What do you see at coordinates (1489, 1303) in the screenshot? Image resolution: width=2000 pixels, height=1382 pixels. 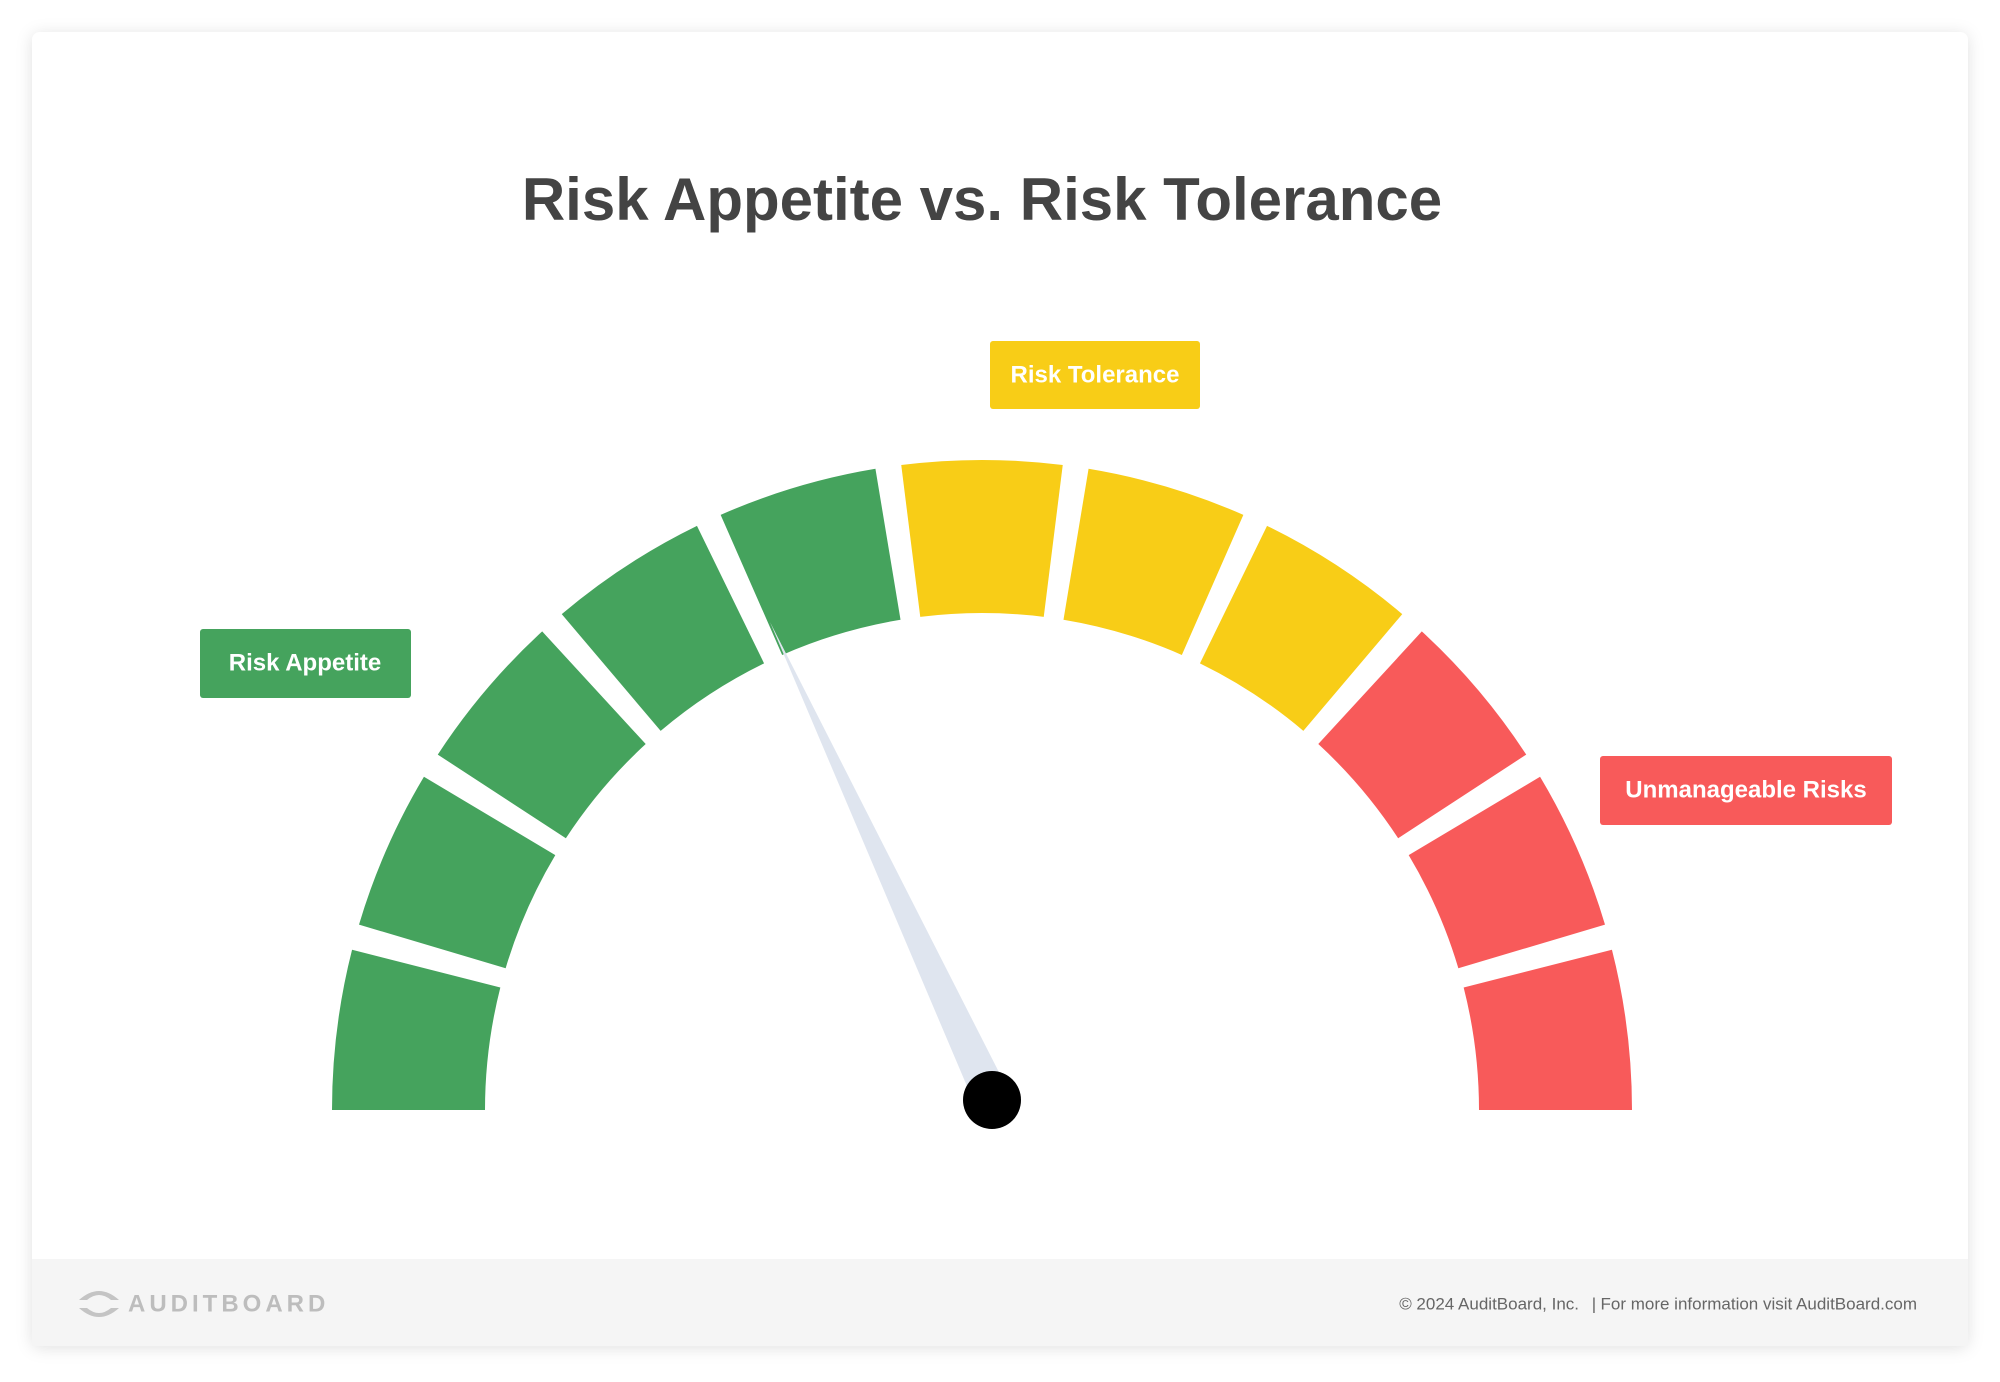 I see `copyright: © 2024 AuditBoard, Inc.` at bounding box center [1489, 1303].